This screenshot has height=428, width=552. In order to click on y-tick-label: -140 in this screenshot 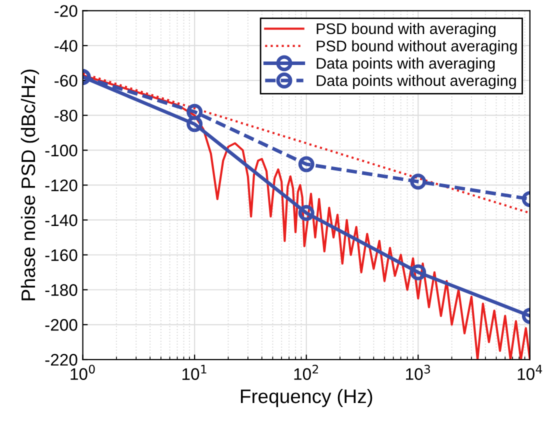, I will do `click(61, 220)`.